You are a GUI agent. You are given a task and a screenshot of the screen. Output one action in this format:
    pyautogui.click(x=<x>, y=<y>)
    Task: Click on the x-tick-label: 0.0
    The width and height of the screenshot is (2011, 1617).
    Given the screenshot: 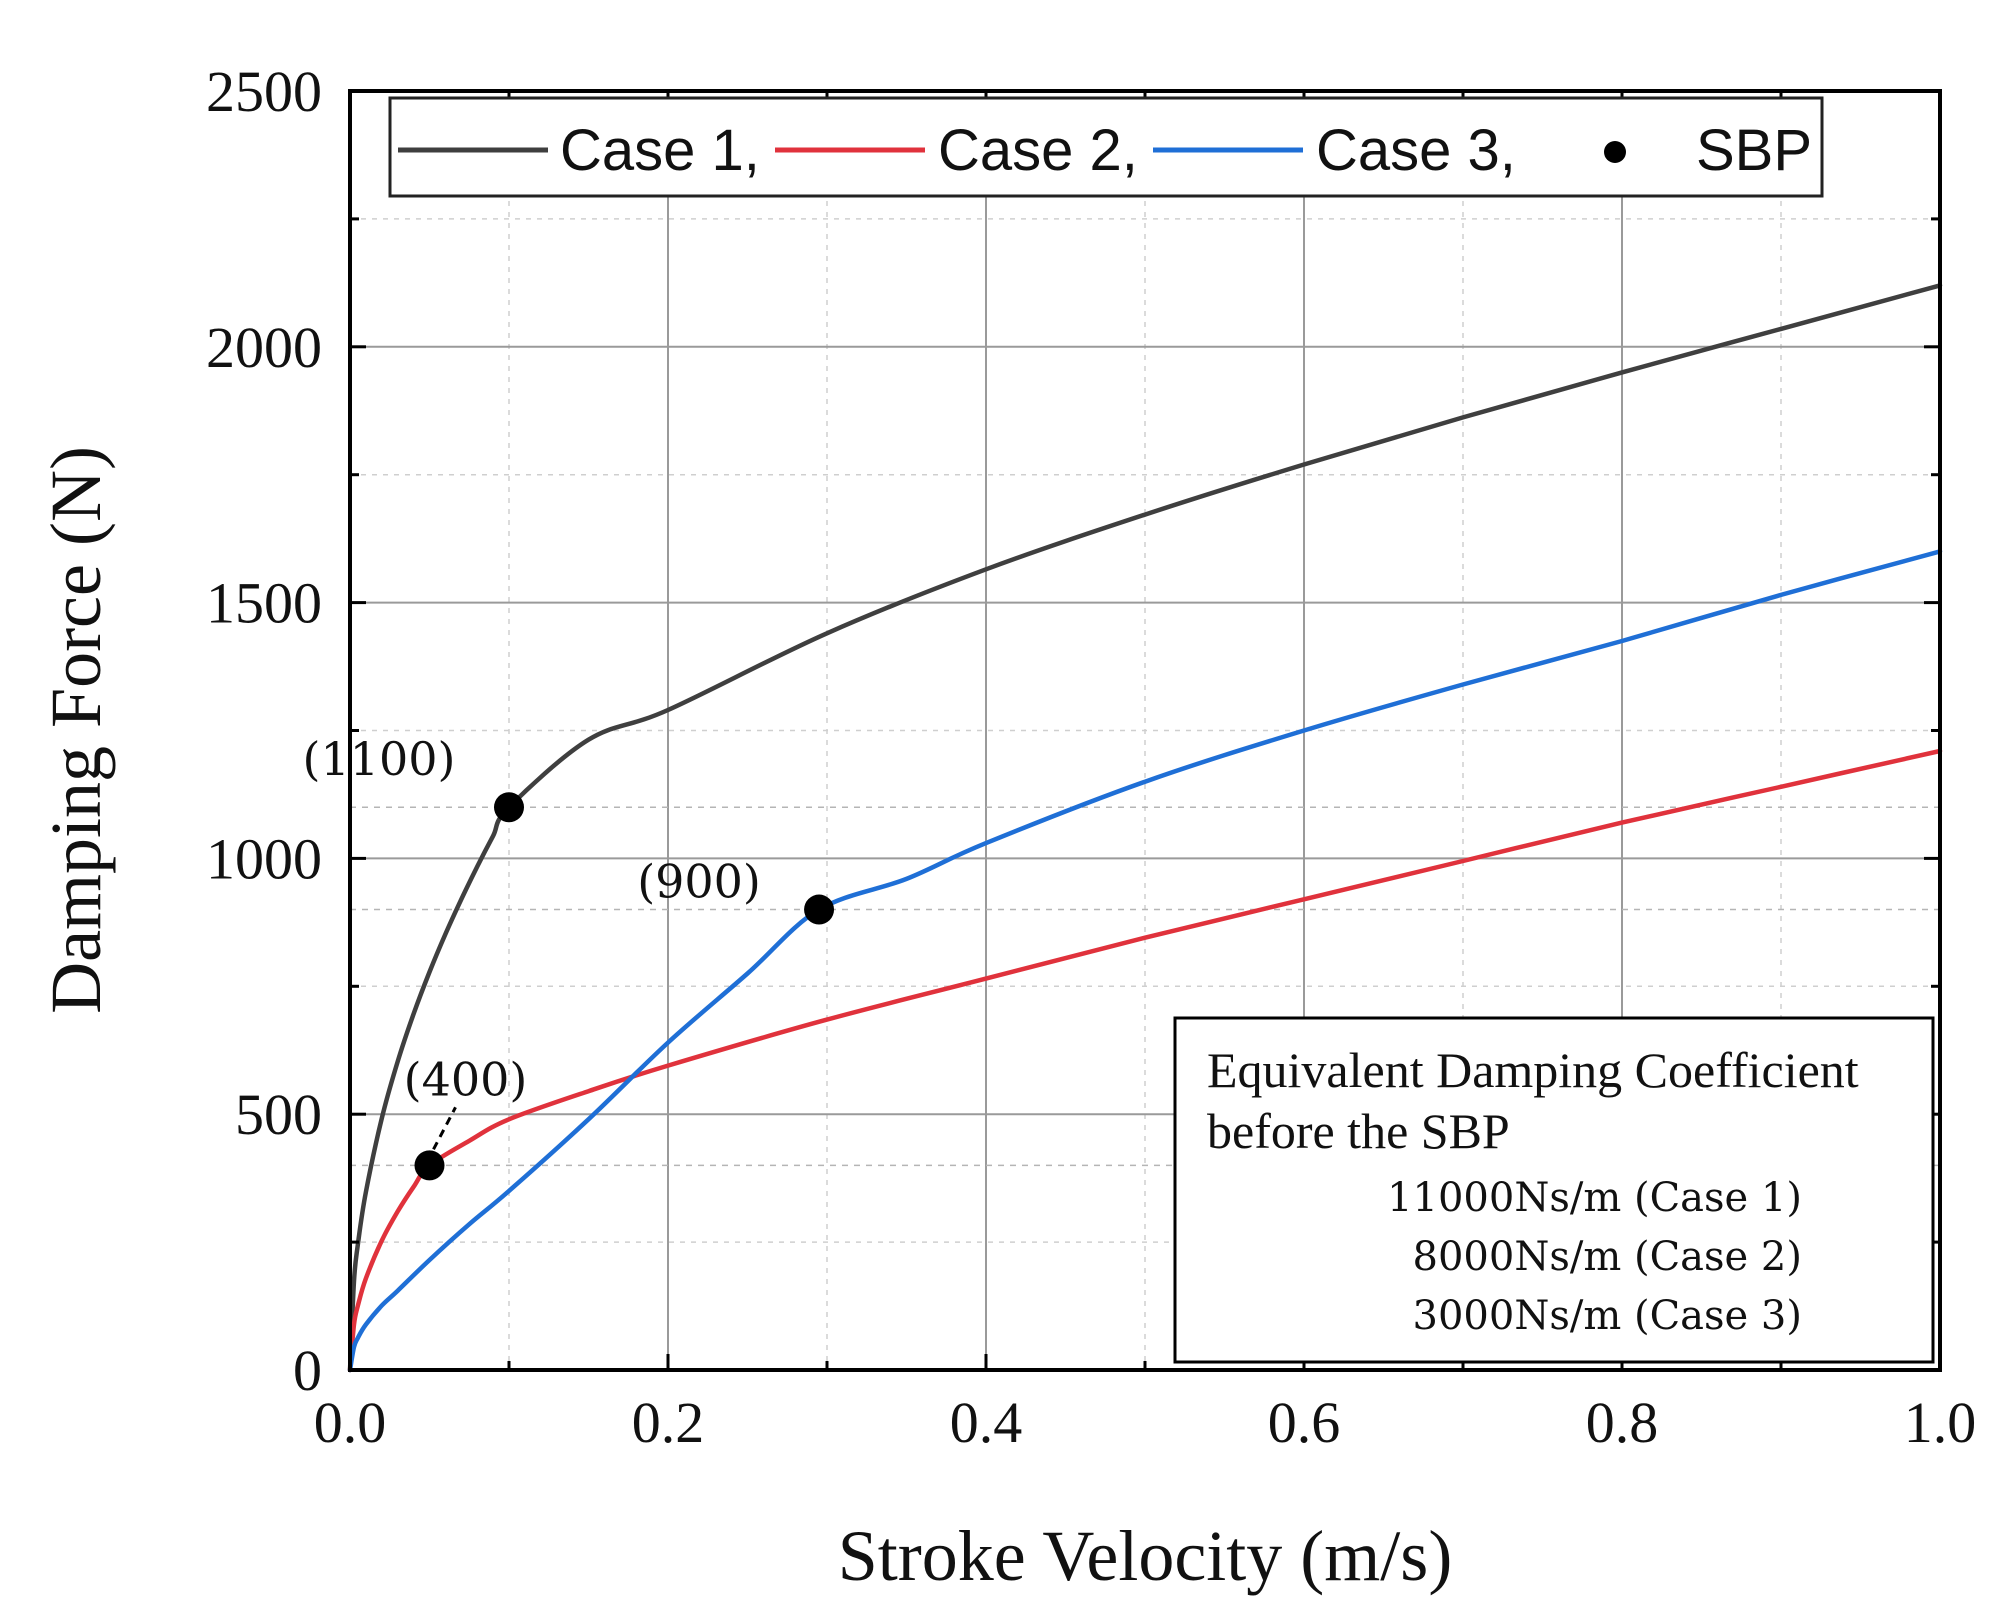 What is the action you would take?
    pyautogui.click(x=350, y=1422)
    